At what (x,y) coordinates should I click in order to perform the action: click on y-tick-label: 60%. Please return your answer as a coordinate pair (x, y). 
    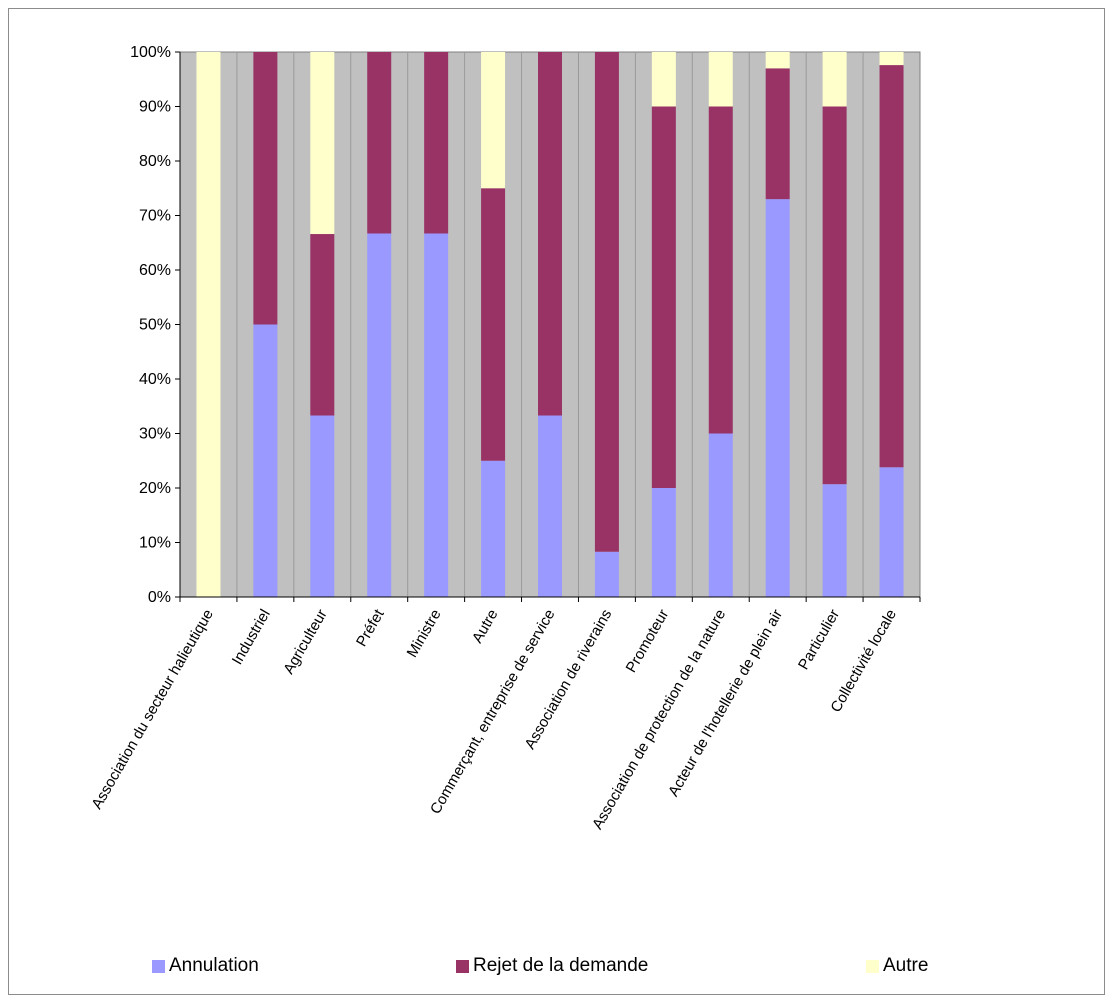
    Looking at the image, I should click on (155, 270).